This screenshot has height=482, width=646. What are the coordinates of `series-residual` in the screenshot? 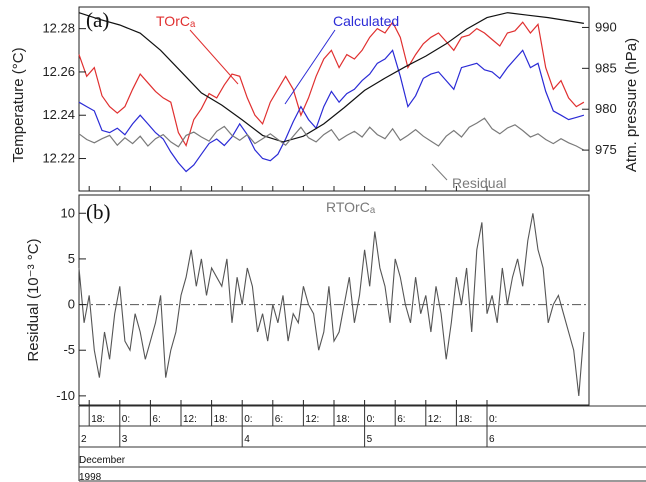 It's located at (331, 134).